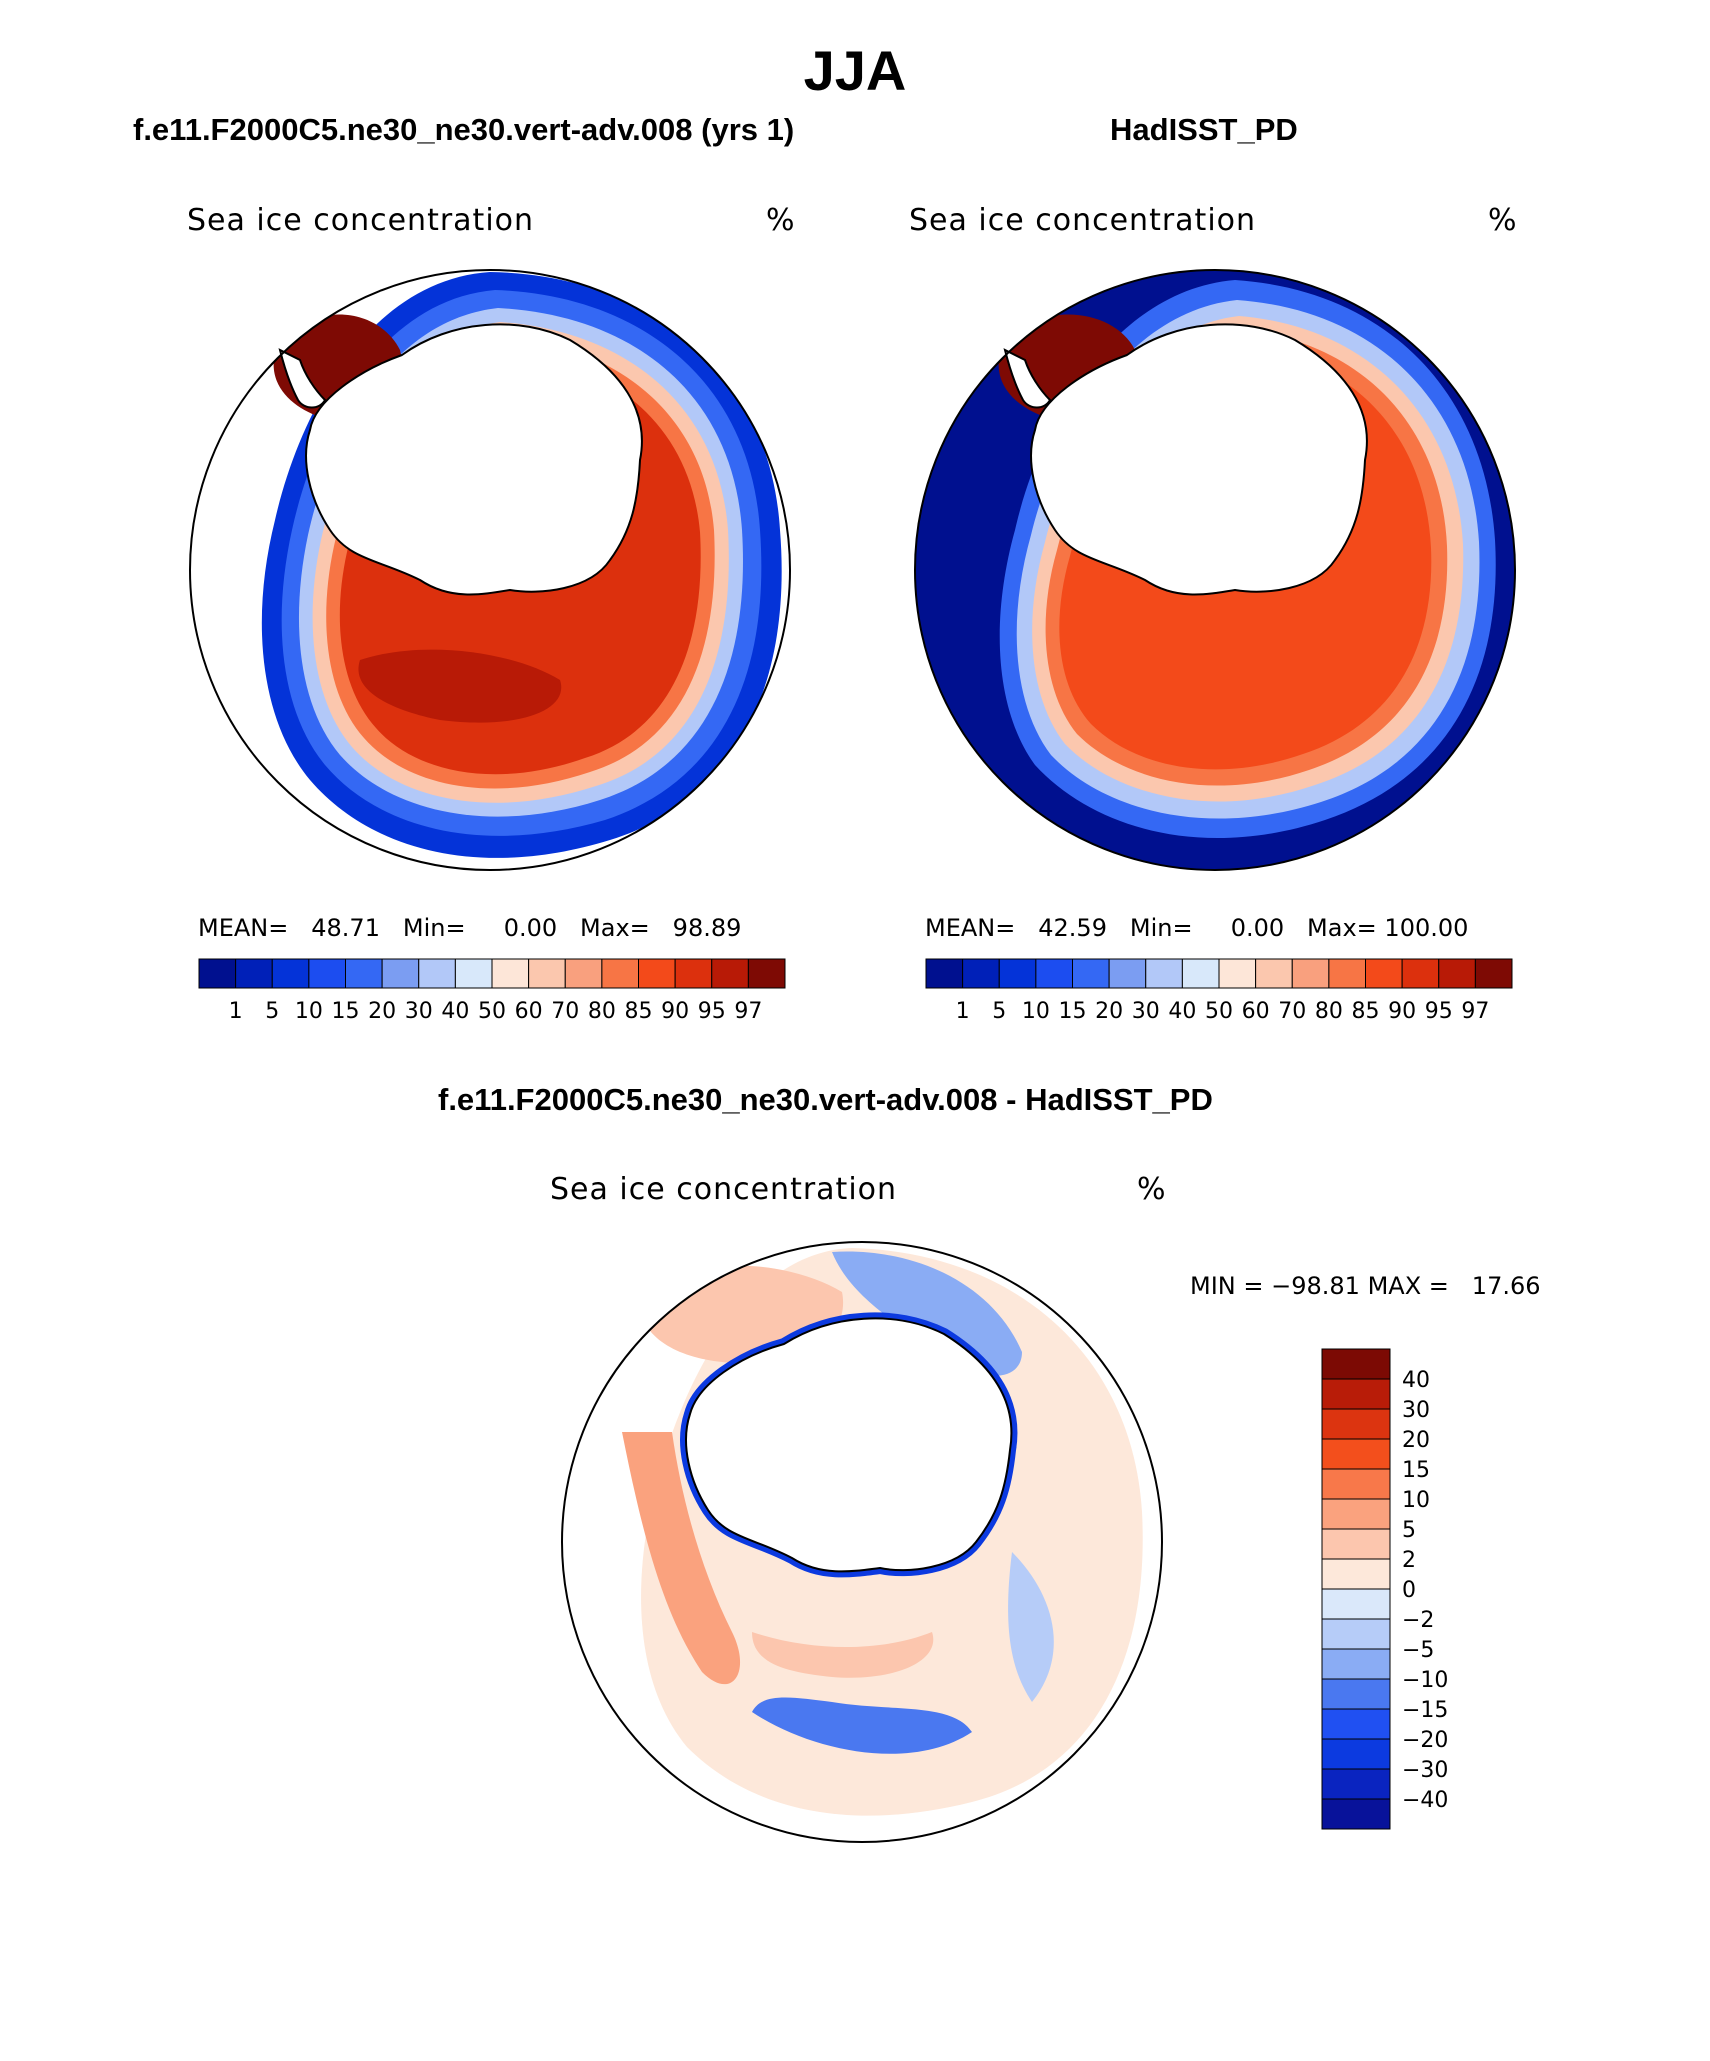 This screenshot has height=2061, width=1710. Describe the element at coordinates (675, 1011) in the screenshot. I see `panel-1-colorbar-label-12: 90` at that location.